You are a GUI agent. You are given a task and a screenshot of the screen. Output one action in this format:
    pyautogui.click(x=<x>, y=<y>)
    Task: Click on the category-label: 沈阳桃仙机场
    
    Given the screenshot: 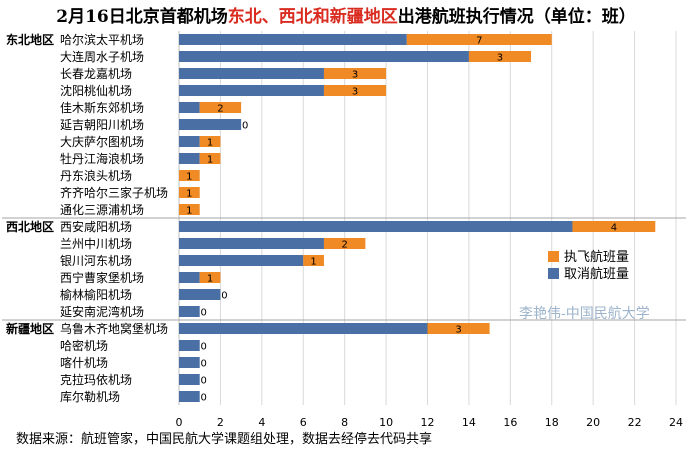 What is the action you would take?
    pyautogui.click(x=96, y=90)
    